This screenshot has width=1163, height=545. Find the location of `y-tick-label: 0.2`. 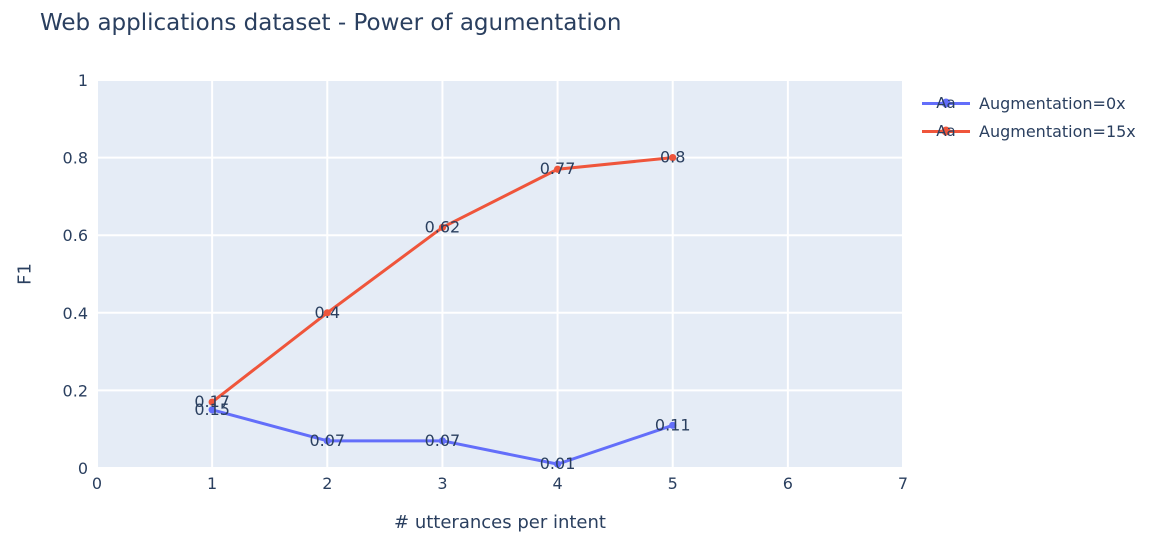

y-tick-label: 0.2 is located at coordinates (75, 390).